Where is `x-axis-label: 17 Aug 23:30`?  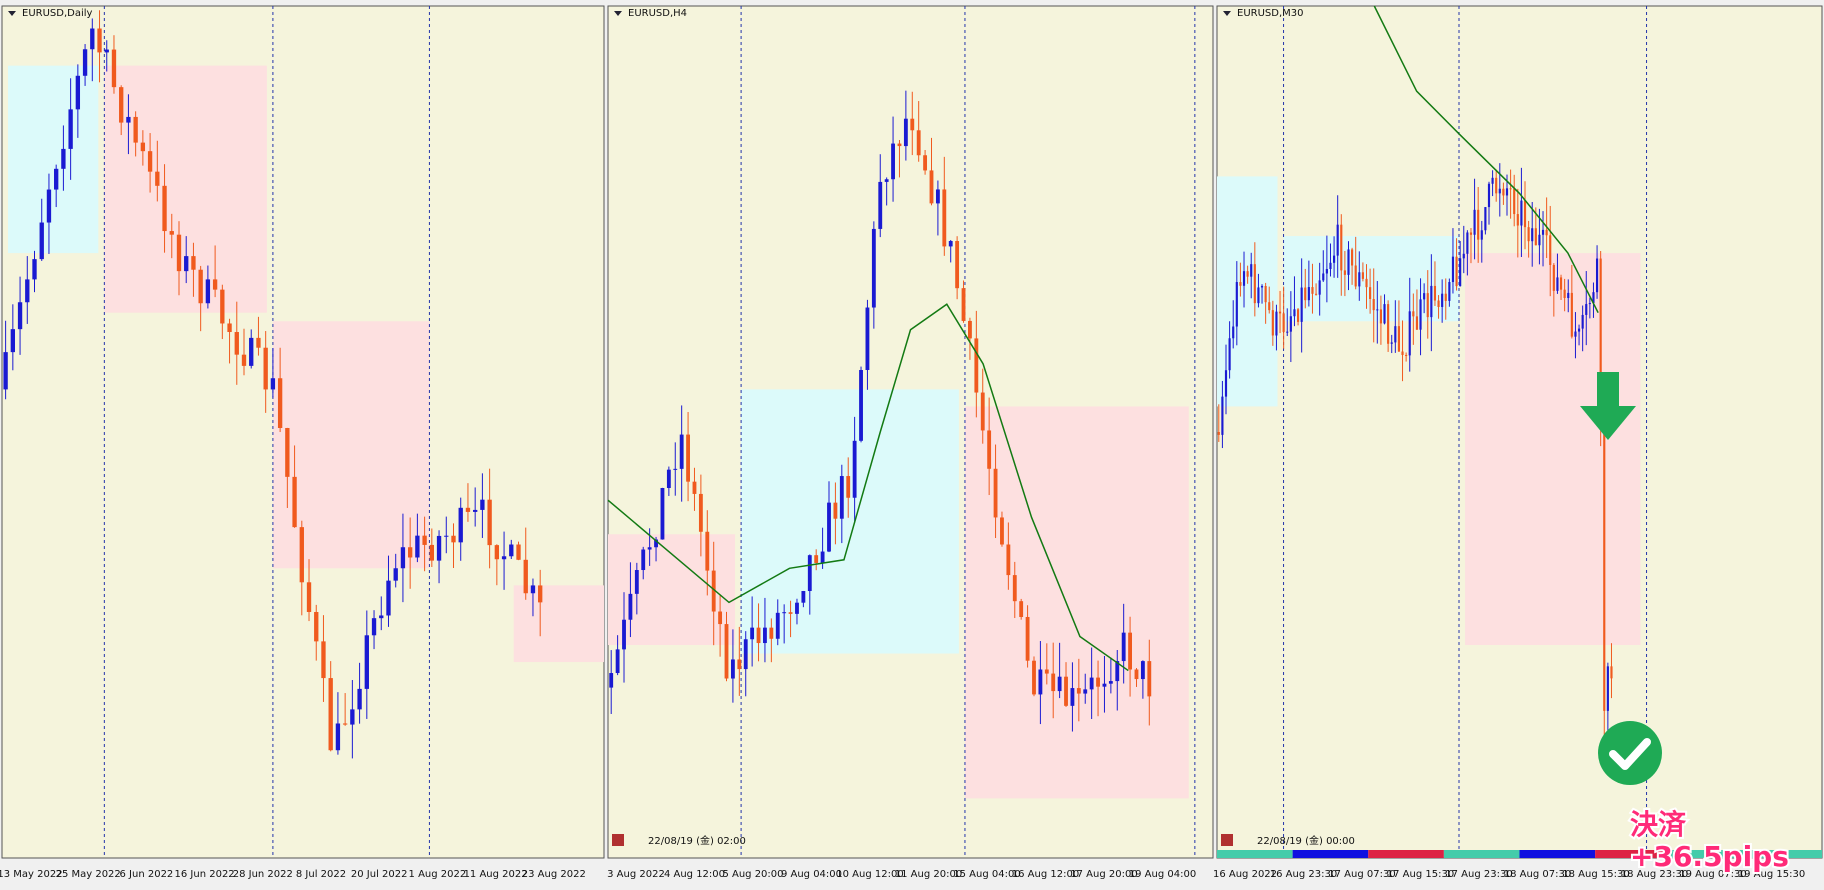
x-axis-label: 17 Aug 23:30 is located at coordinates (1478, 874).